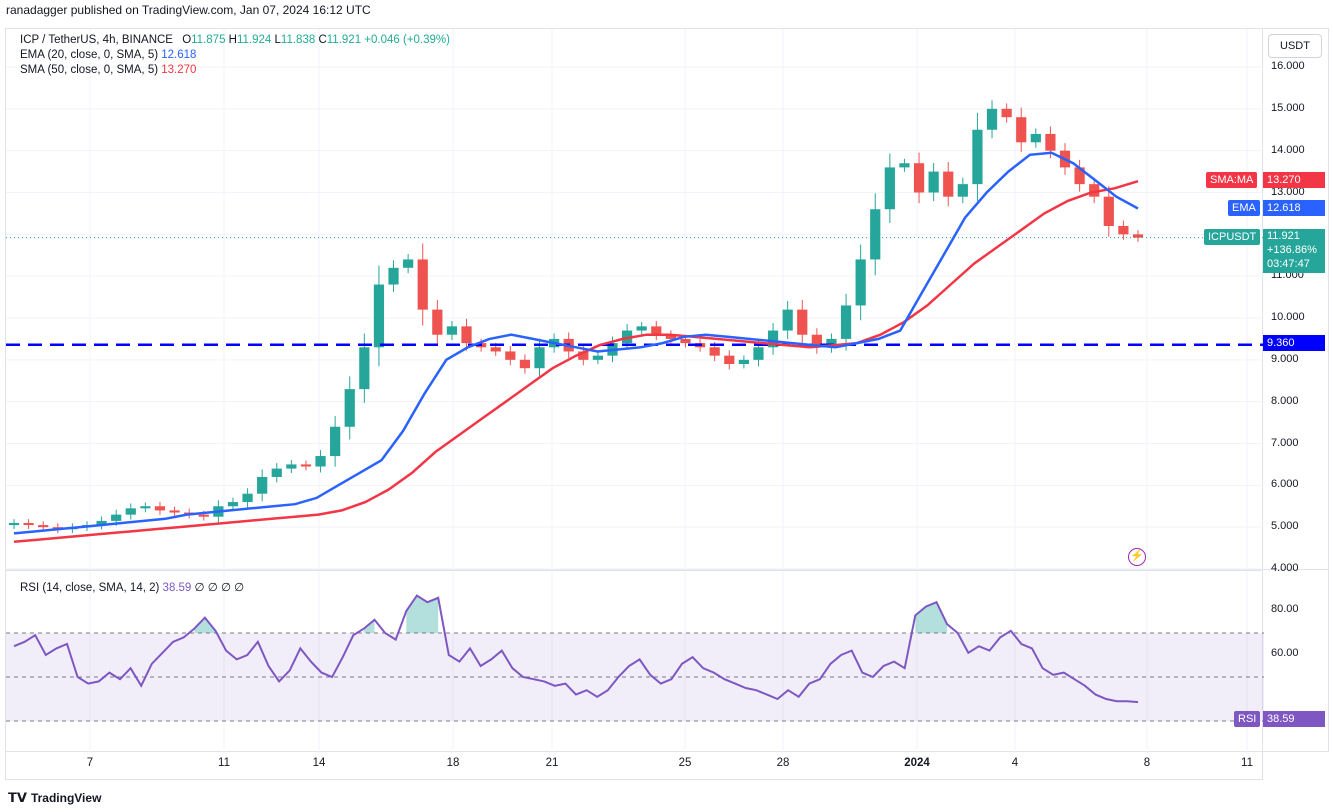  What do you see at coordinates (1244, 208) in the screenshot?
I see `ema-tag-name: EMA` at bounding box center [1244, 208].